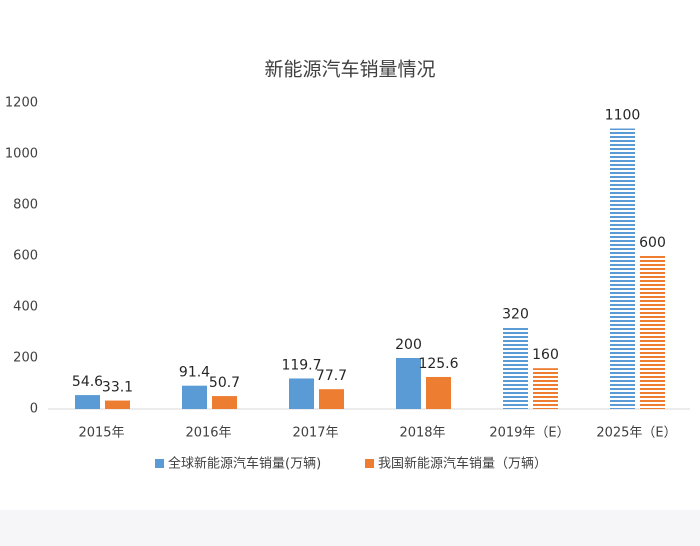 The image size is (700, 546). Describe the element at coordinates (350, 528) in the screenshot. I see `footer-band` at that location.